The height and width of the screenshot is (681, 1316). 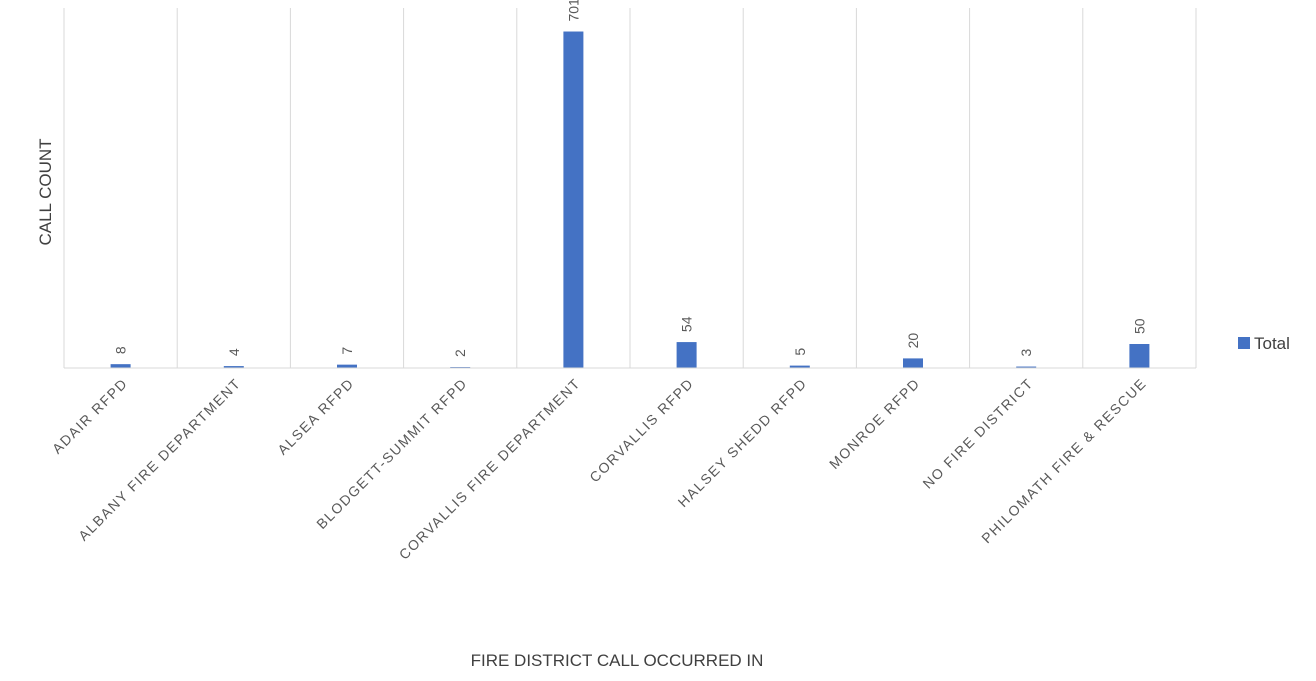 What do you see at coordinates (573, 11) in the screenshot?
I see `data-label: 701` at bounding box center [573, 11].